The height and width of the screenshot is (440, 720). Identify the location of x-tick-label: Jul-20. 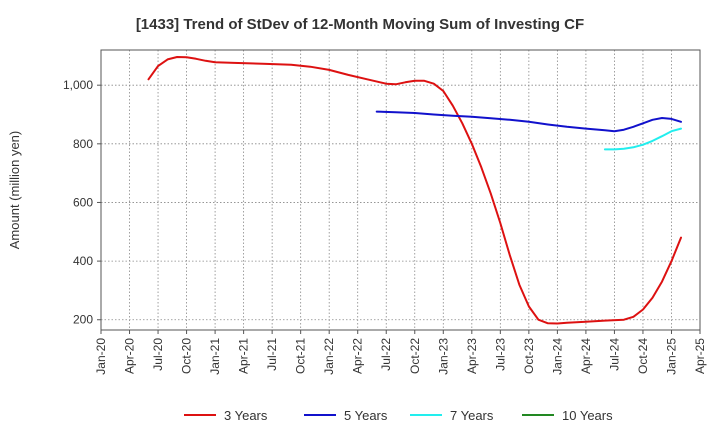
(158, 354).